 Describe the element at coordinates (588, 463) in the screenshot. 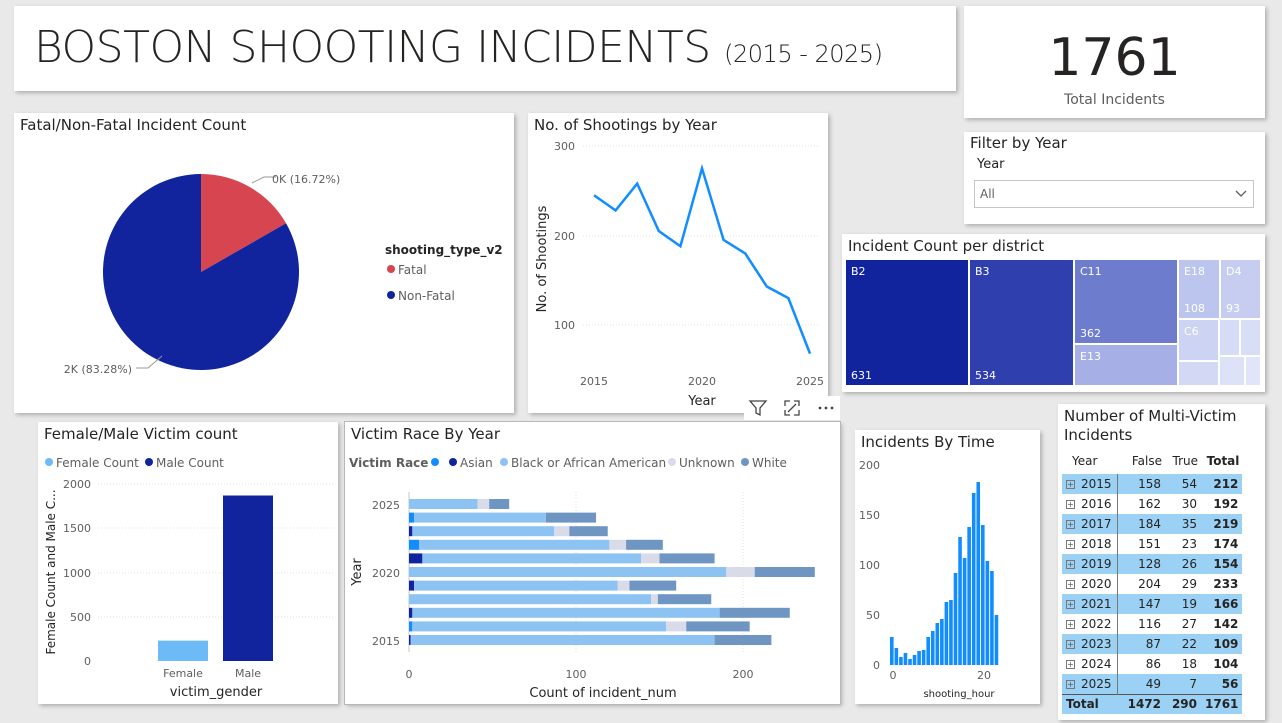

I see `legend-black-label: Black or African American` at that location.